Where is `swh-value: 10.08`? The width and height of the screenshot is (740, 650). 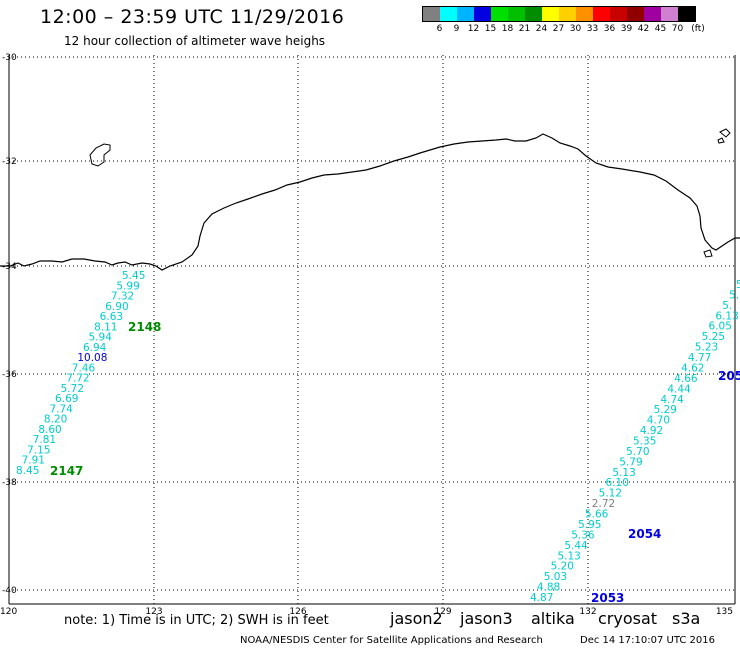
swh-value: 10.08 is located at coordinates (92, 358).